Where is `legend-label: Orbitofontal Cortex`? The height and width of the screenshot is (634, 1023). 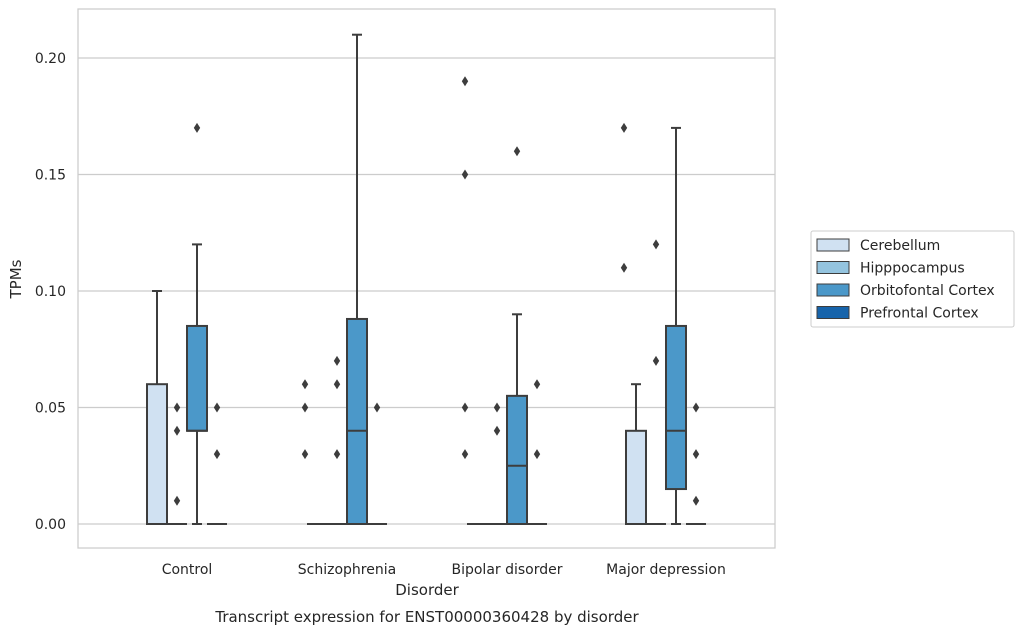 legend-label: Orbitofontal Cortex is located at coordinates (927, 291).